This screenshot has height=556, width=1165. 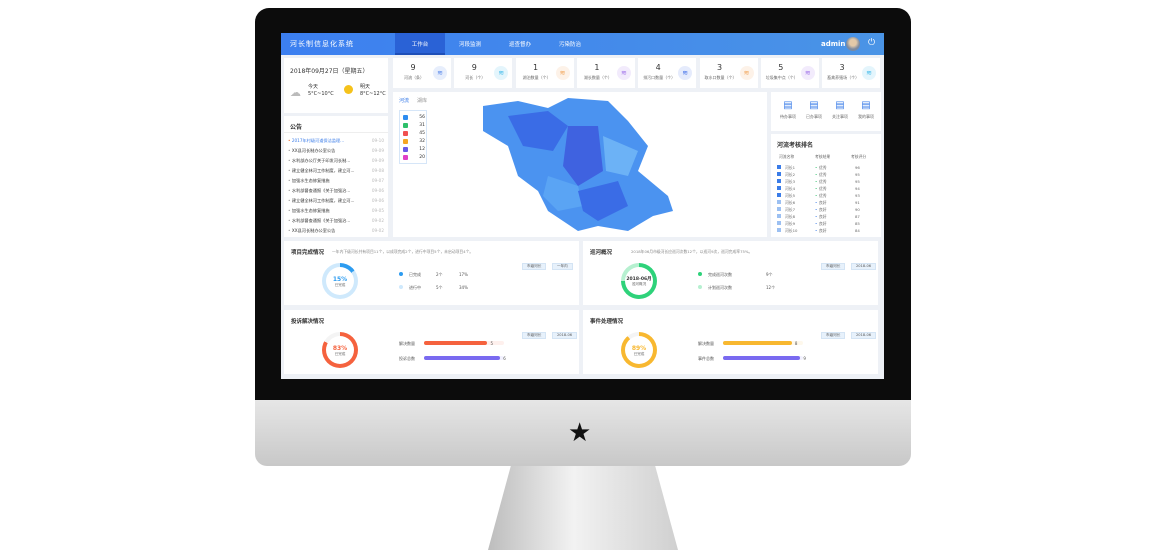 What do you see at coordinates (415, 274) in the screenshot?
I see `row-label: 已完成` at bounding box center [415, 274].